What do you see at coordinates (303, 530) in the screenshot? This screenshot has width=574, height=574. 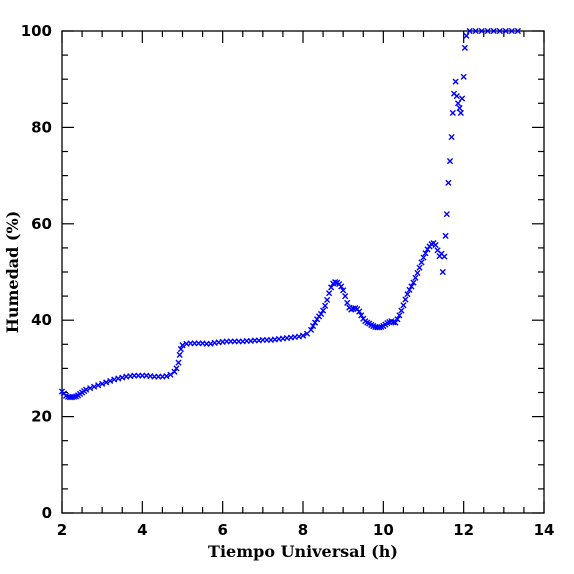 I see `x-tick-label: 8` at bounding box center [303, 530].